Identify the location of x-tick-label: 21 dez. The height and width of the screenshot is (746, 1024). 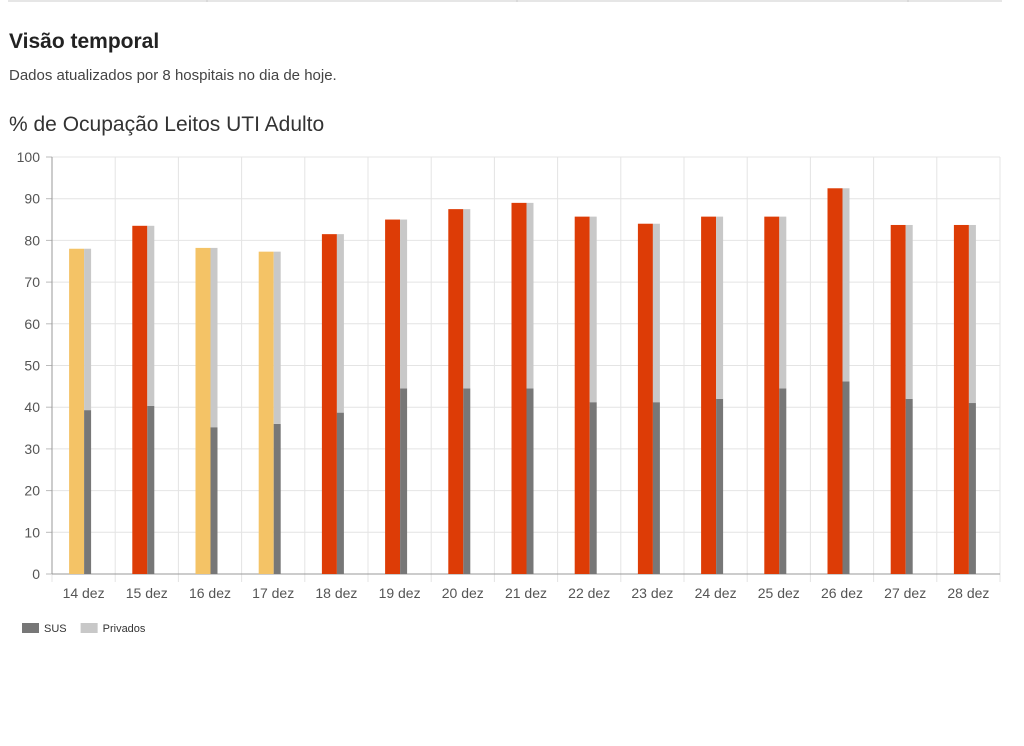
(526, 593).